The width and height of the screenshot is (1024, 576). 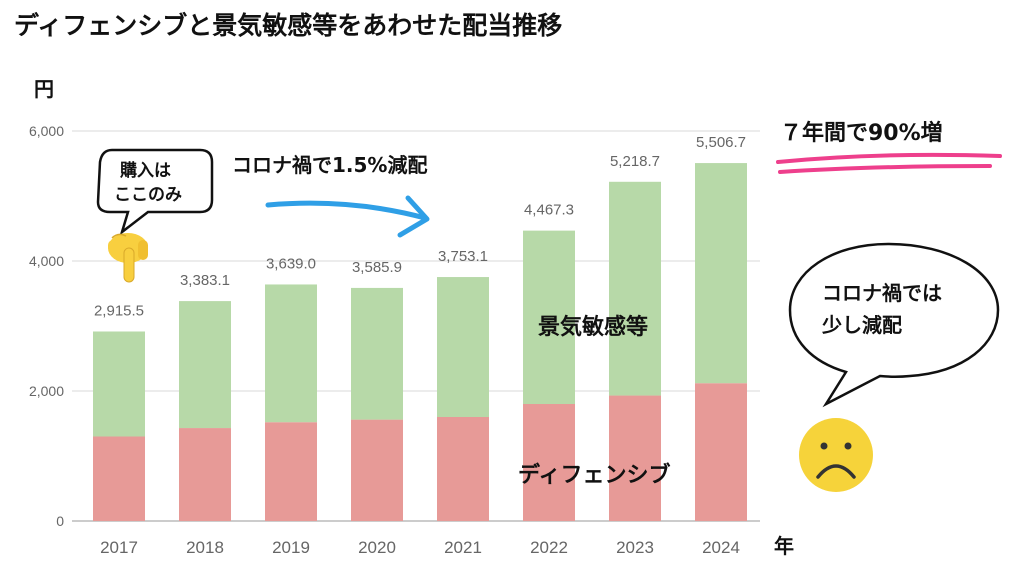 I want to click on x-tick-label: 2020, so click(x=377, y=547).